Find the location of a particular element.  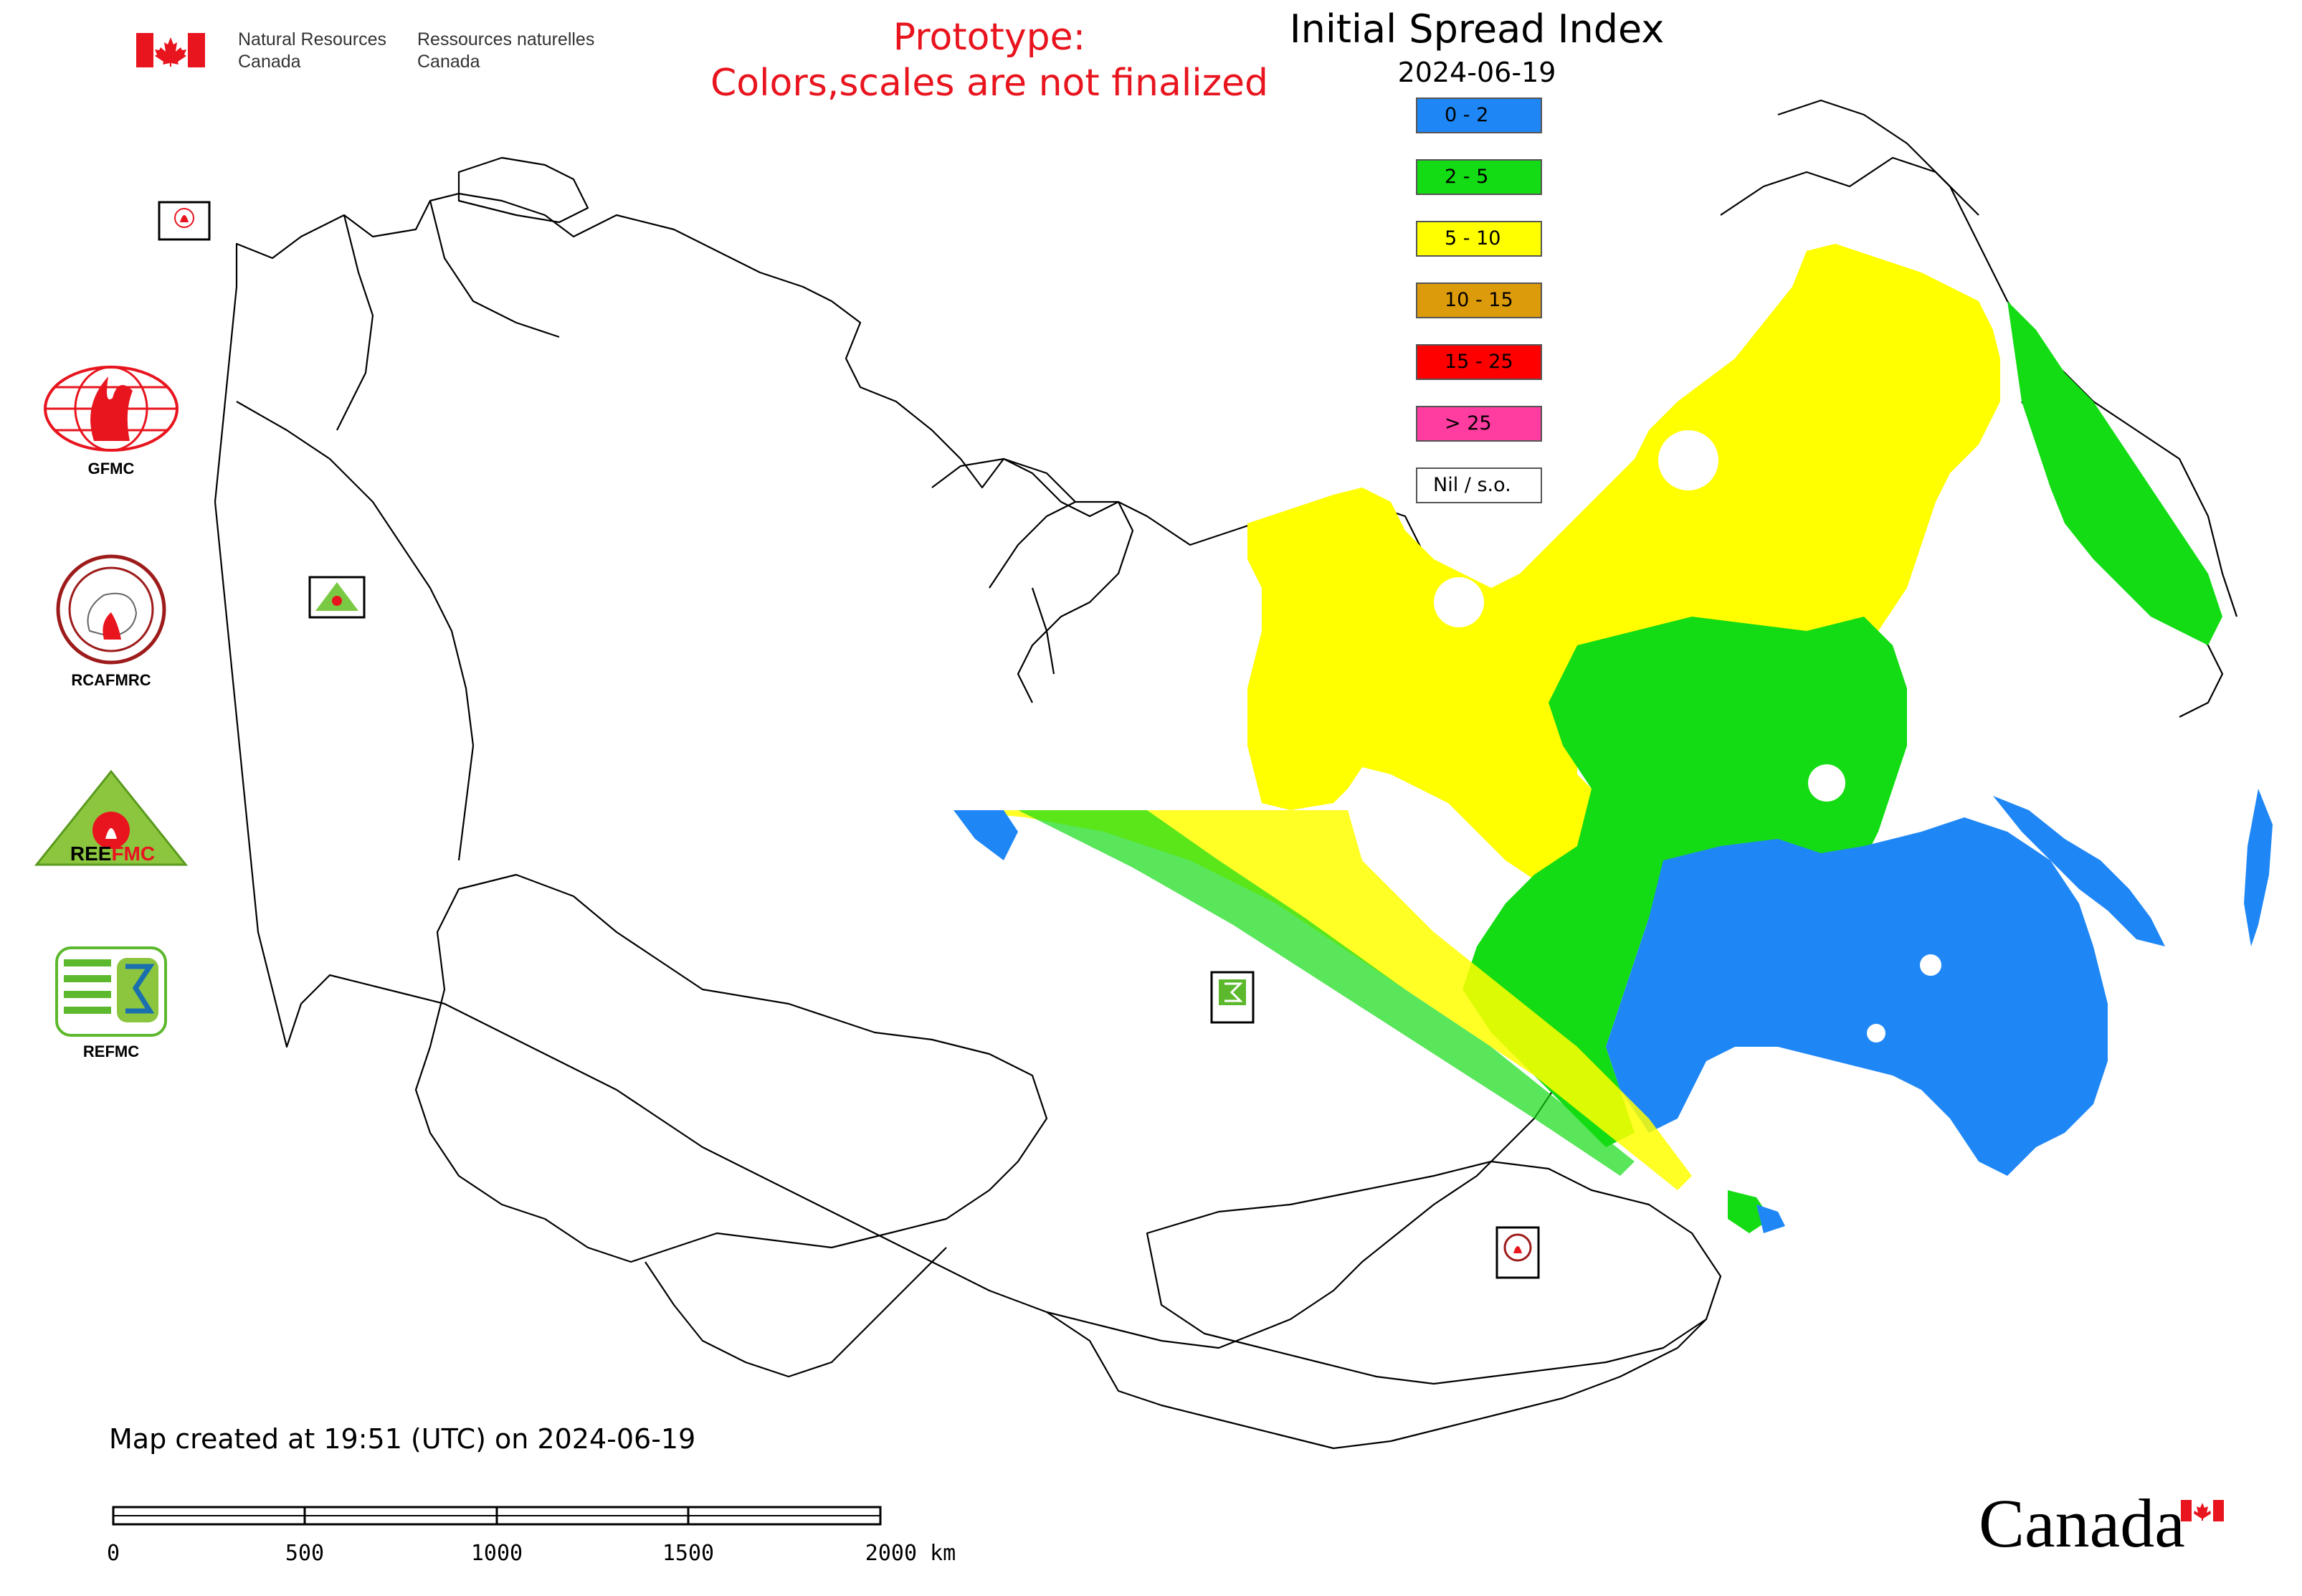

legend-label: 15 - 25 is located at coordinates (1479, 362).